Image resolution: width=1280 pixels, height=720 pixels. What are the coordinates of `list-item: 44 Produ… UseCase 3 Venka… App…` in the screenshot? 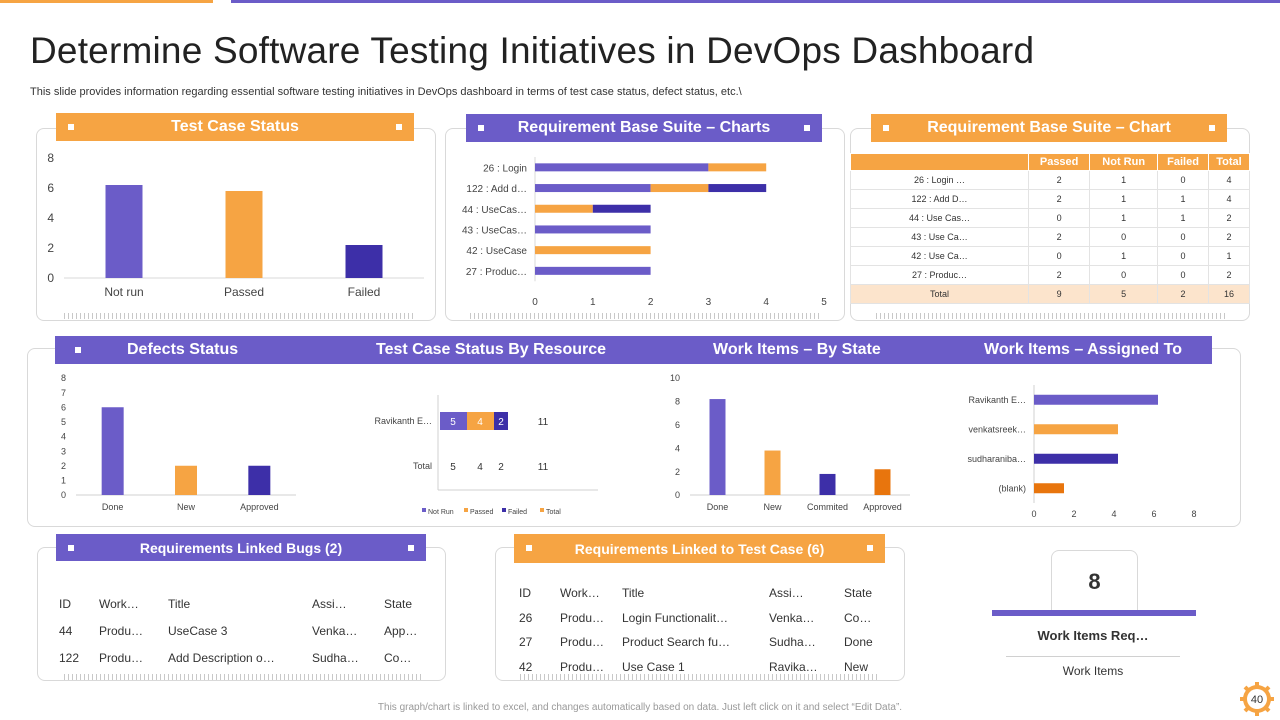 It's located at (244, 632).